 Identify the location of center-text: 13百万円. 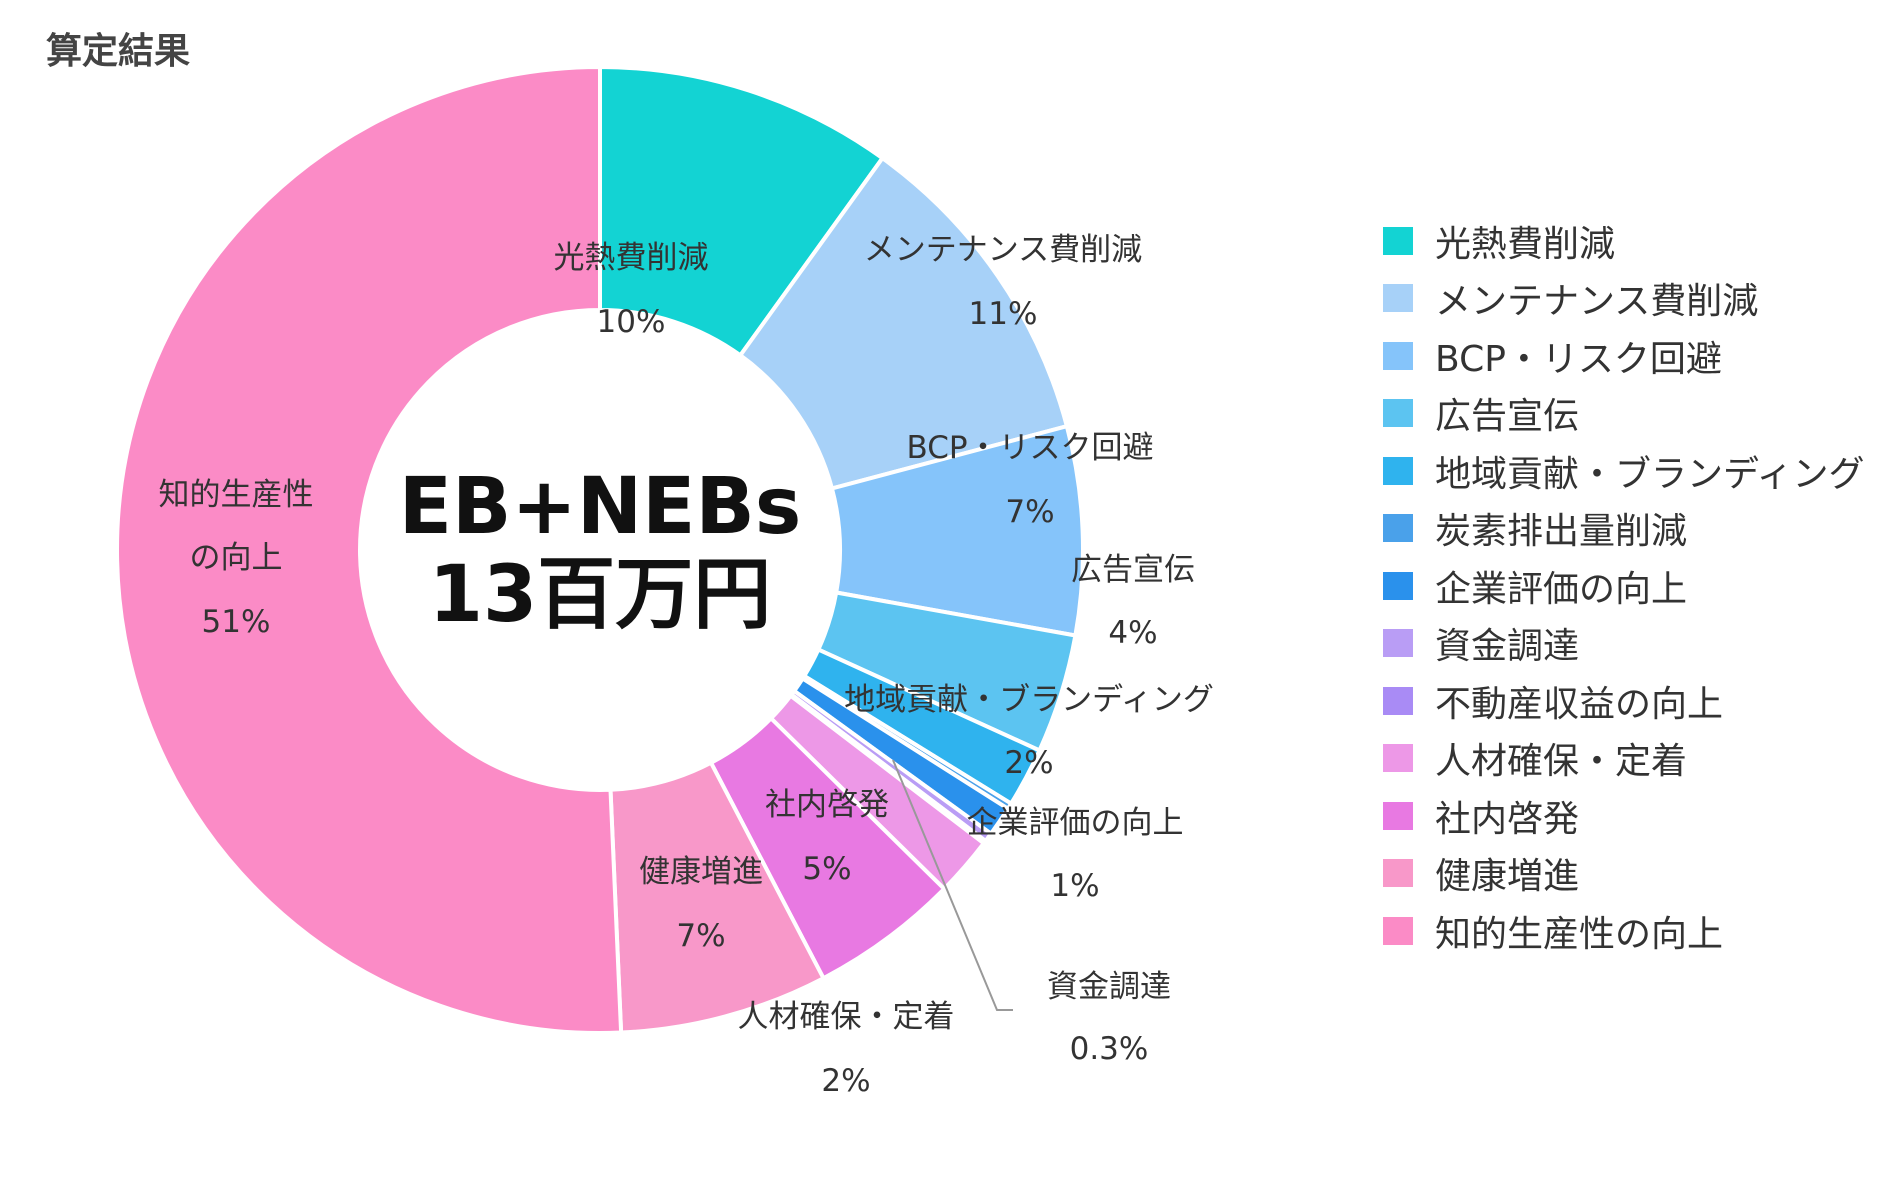
(600, 595).